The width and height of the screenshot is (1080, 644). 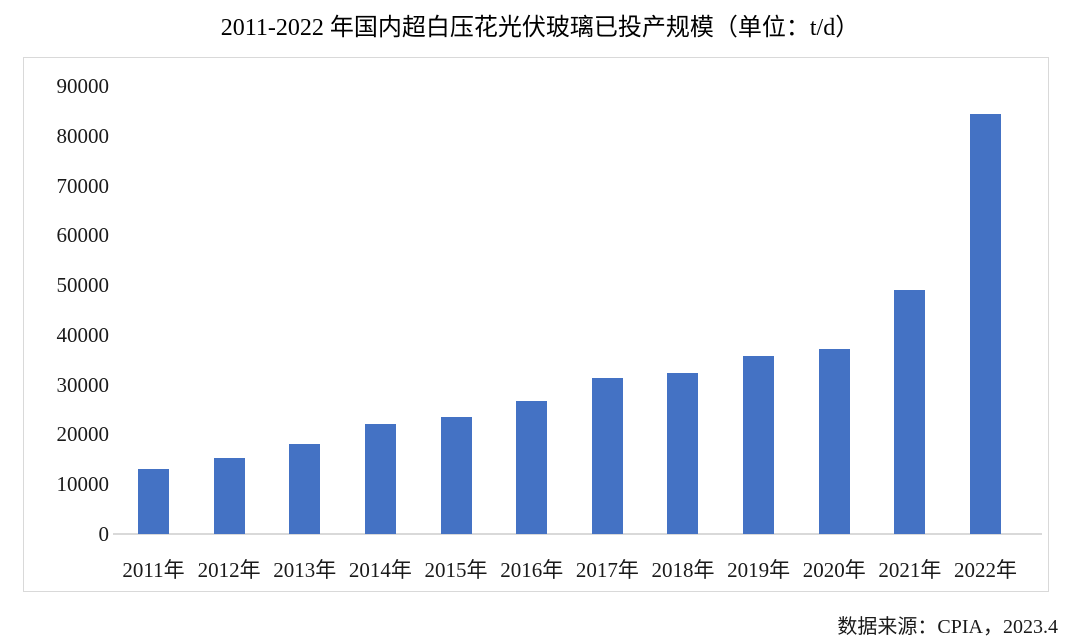 What do you see at coordinates (456, 570) in the screenshot?
I see `x-axis-tick-label: 2015年` at bounding box center [456, 570].